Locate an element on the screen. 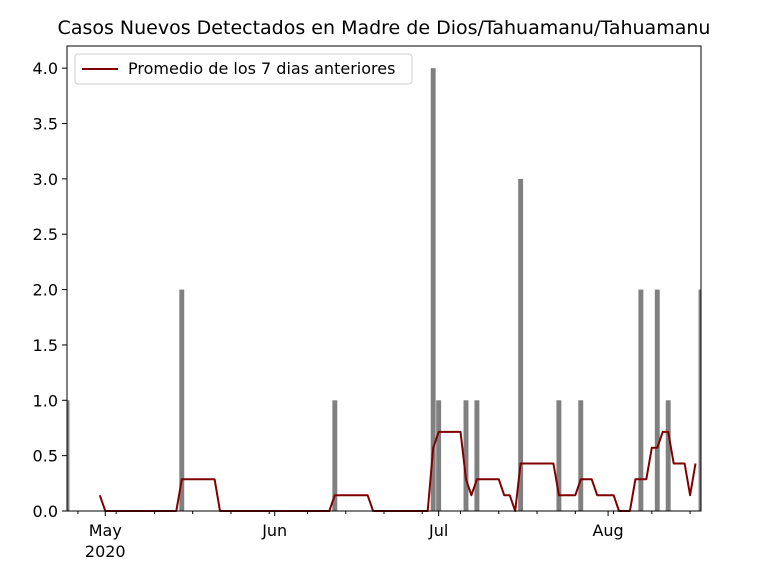 This screenshot has width=768, height=580. y-tick-label: 0.0 is located at coordinates (45, 511).